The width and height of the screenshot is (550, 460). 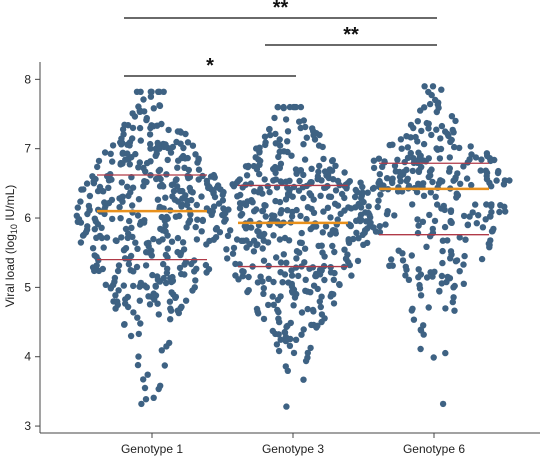 I want to click on y-tick-label: 6, so click(x=27, y=218).